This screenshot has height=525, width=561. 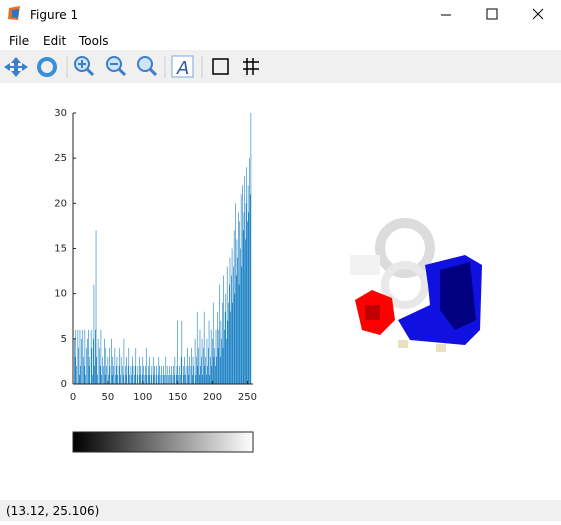 What do you see at coordinates (19, 41) in the screenshot?
I see `menu-item: File` at bounding box center [19, 41].